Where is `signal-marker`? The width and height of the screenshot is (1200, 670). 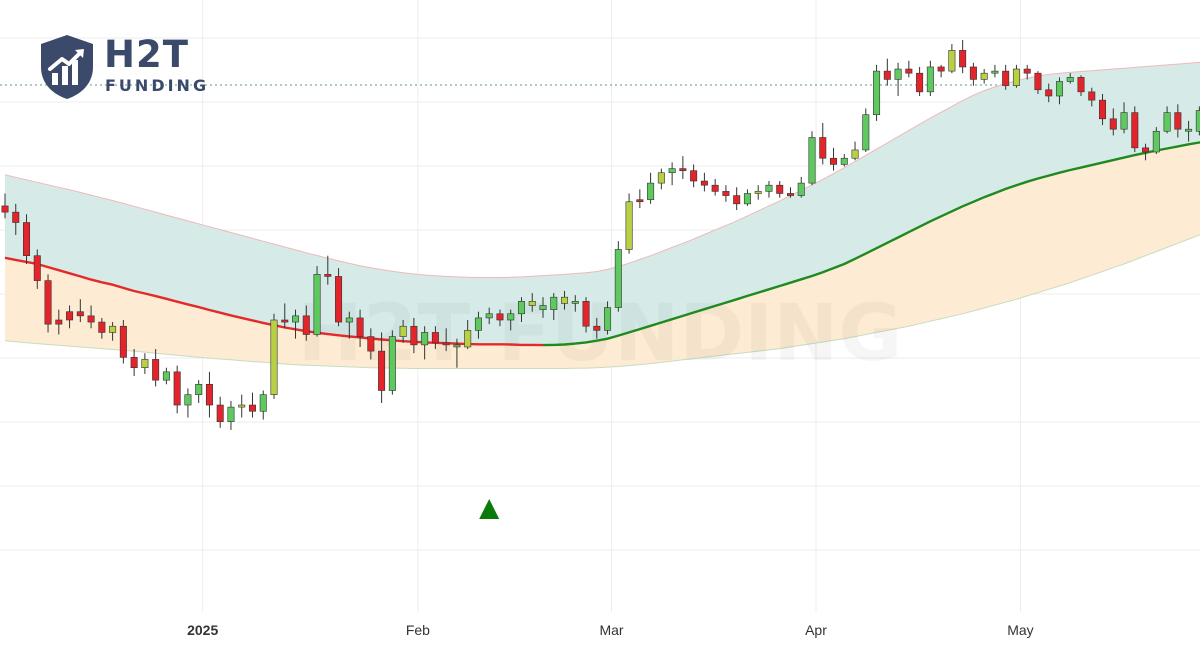
signal-marker is located at coordinates (489, 509).